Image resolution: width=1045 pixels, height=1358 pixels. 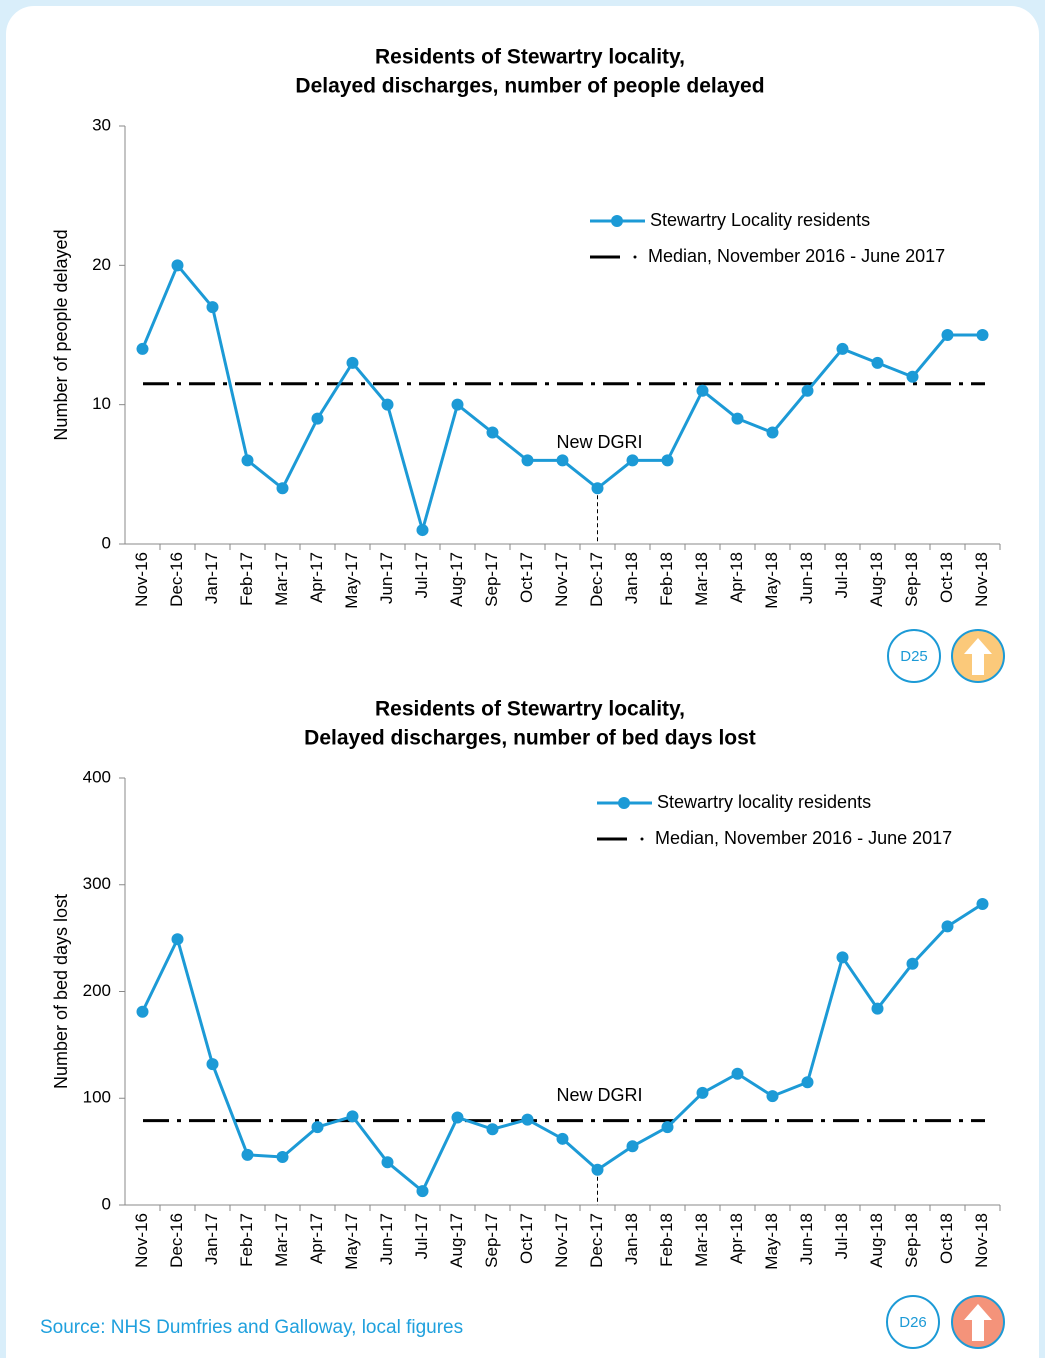 I want to click on y-tick-label: 30, so click(x=101, y=124).